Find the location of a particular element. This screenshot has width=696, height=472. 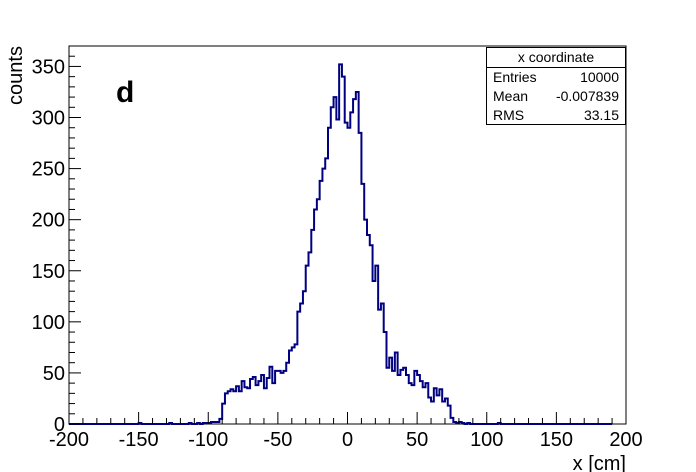

stats-label-entries: Entries is located at coordinates (515, 77).